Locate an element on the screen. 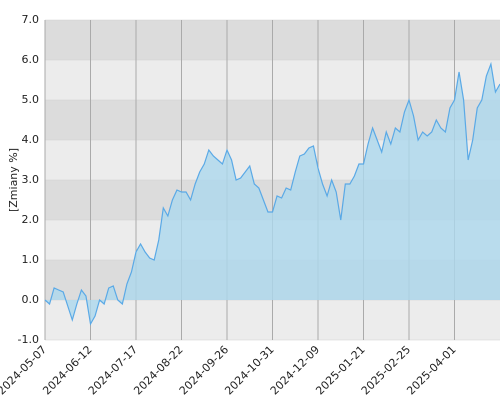 The image size is (500, 400). y-tick-label: 2.0 is located at coordinates (31, 219).